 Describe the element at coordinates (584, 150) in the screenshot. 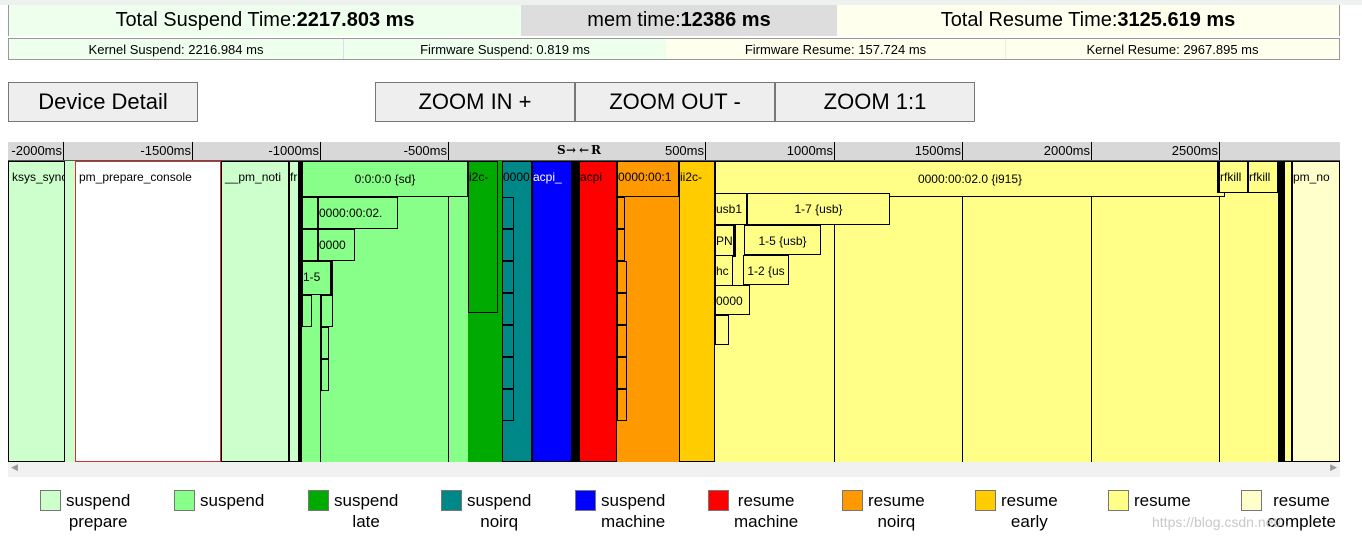

I see `resume-arrow: ←` at that location.